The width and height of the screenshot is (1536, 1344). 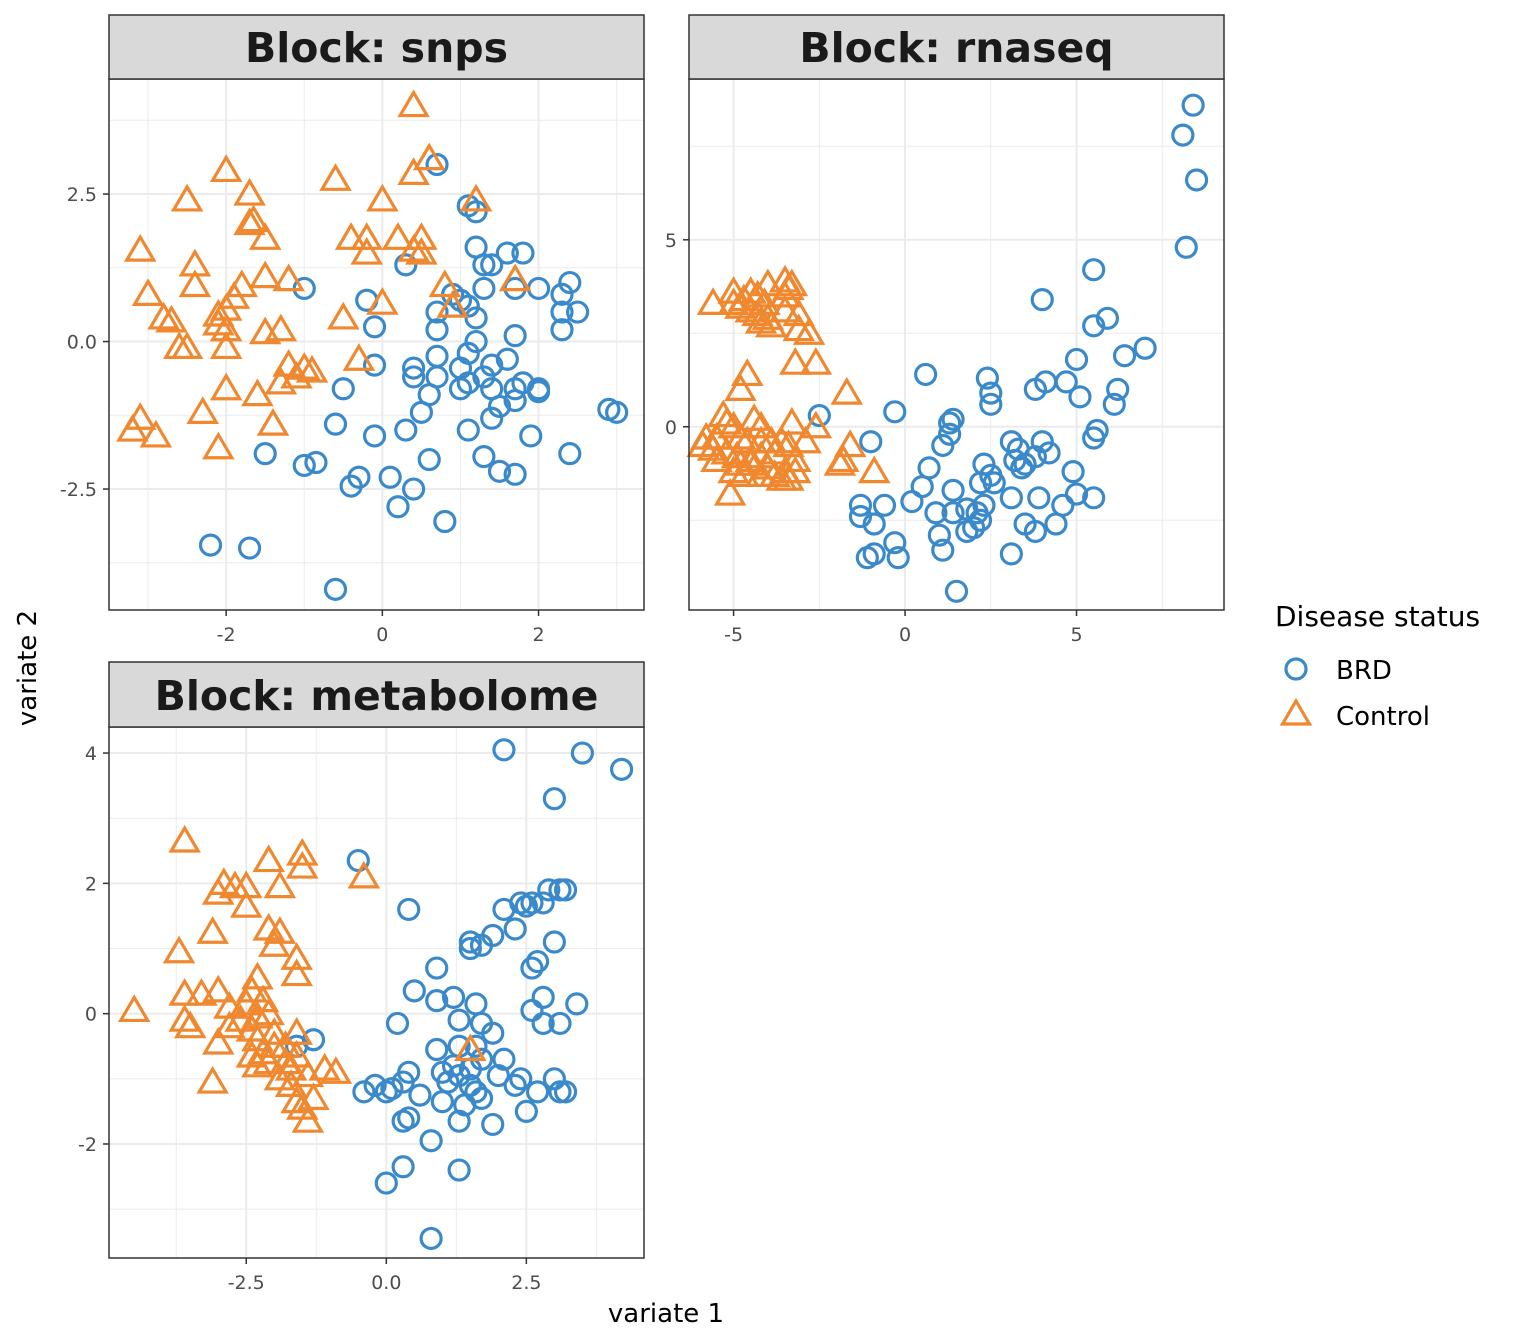 What do you see at coordinates (246, 1283) in the screenshot?
I see `x-tick-label: -2.5` at bounding box center [246, 1283].